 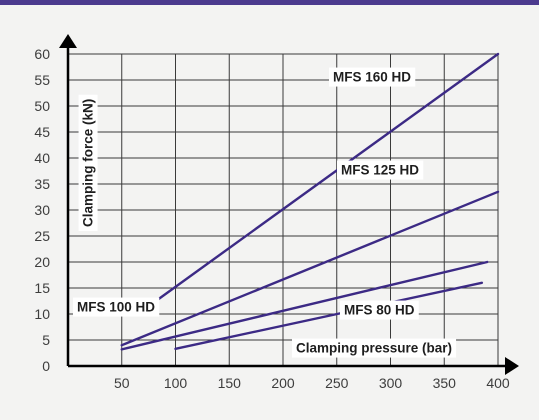 I want to click on x-tick-label: 350, so click(x=445, y=383).